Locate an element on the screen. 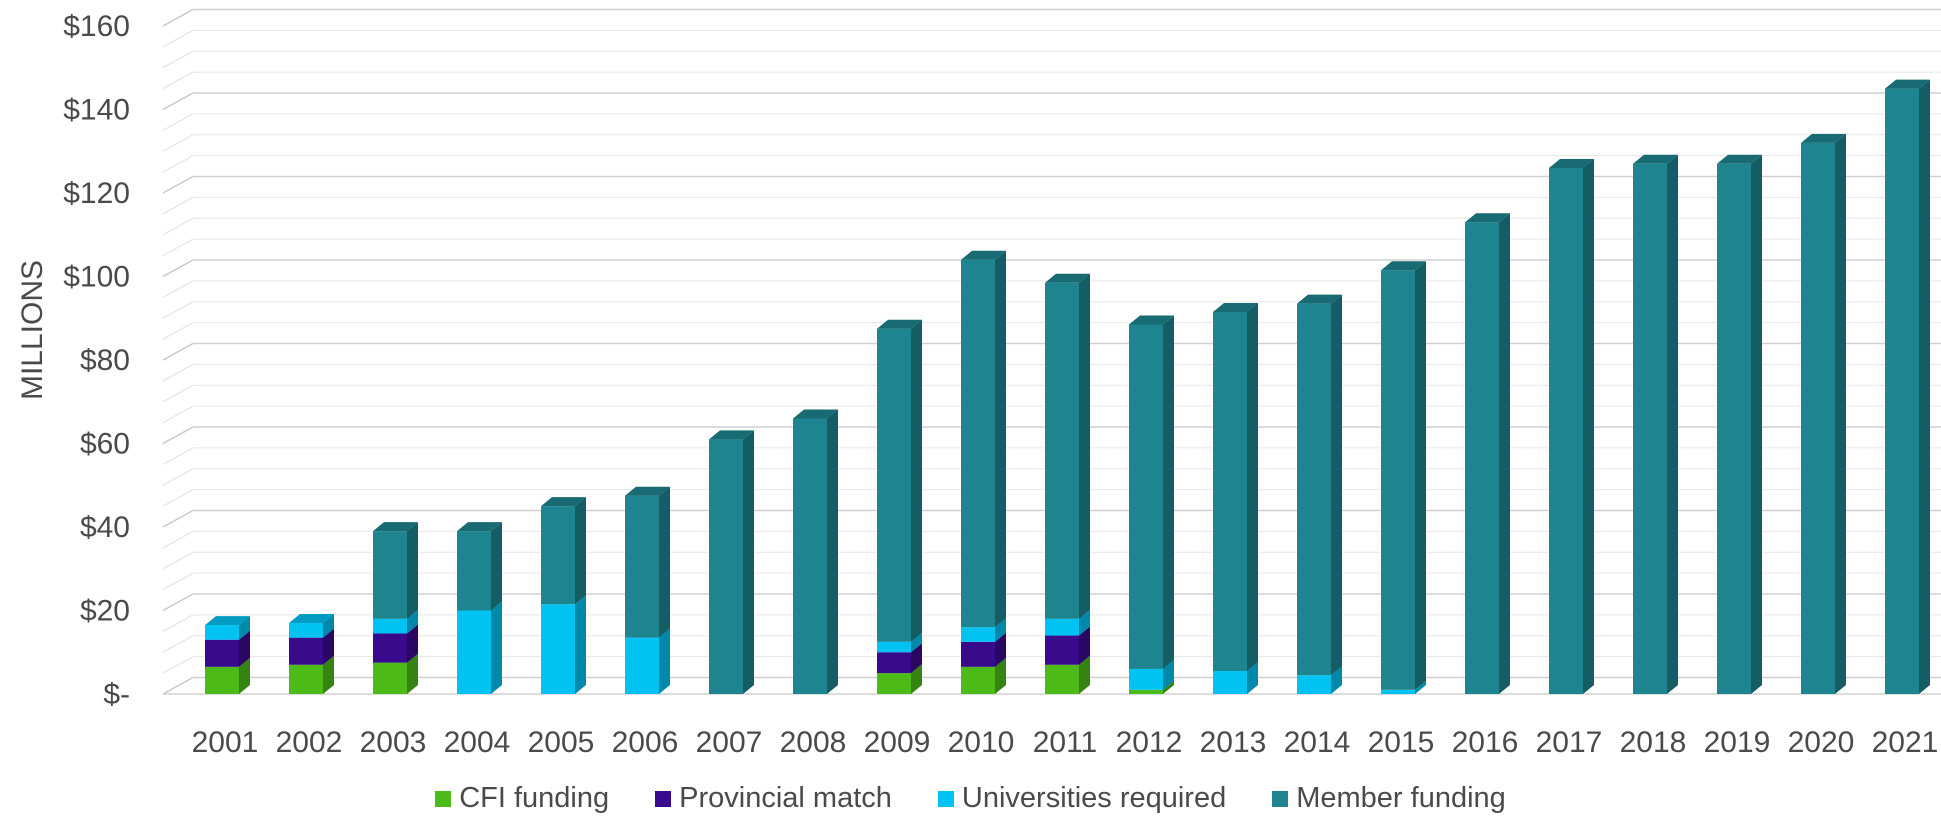 The width and height of the screenshot is (1941, 821). x-tick-label: 2014 is located at coordinates (1317, 742).